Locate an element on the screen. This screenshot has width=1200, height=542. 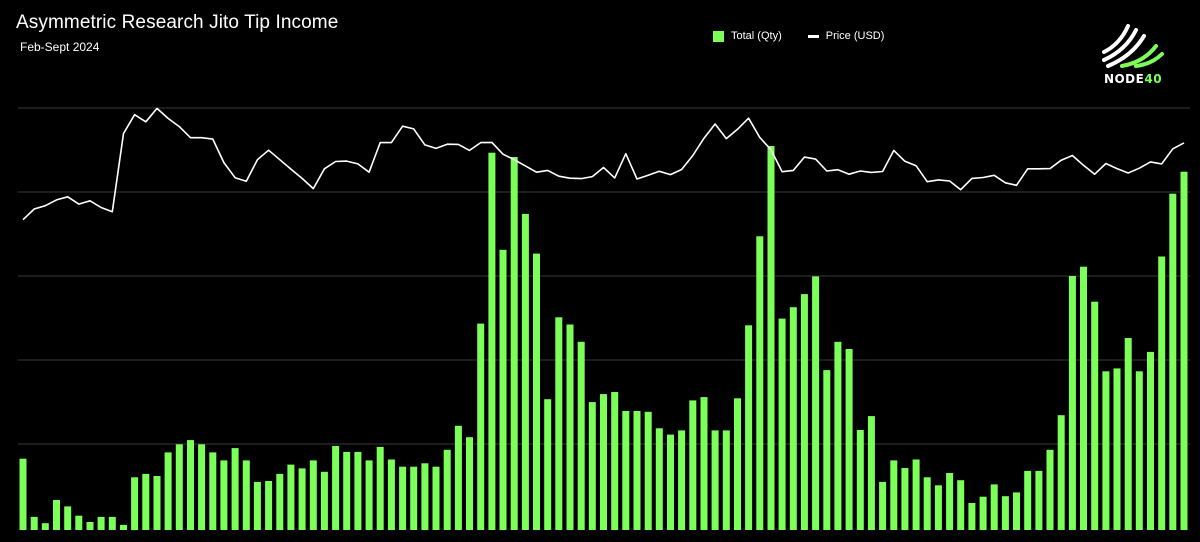
logo-mark-icon is located at coordinates (1133, 46).